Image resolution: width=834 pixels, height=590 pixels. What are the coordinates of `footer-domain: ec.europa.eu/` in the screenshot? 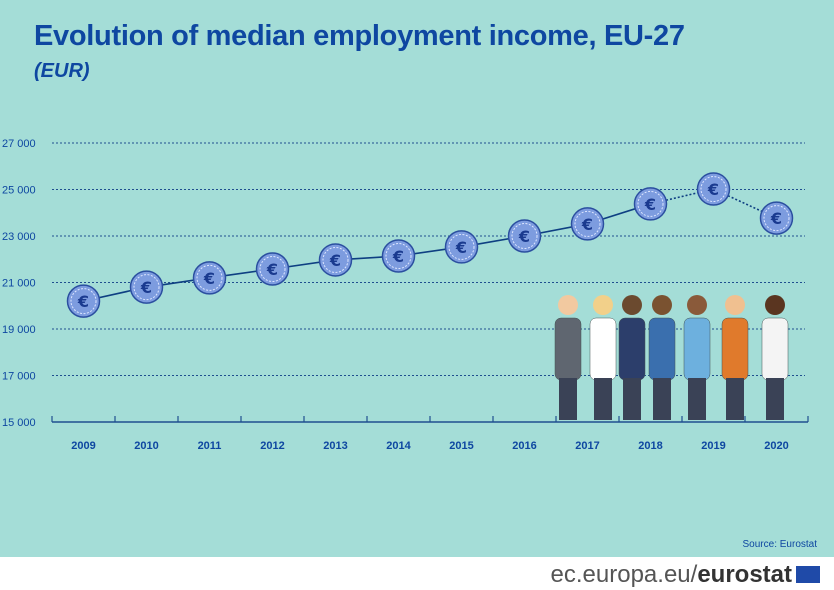 It's located at (624, 574).